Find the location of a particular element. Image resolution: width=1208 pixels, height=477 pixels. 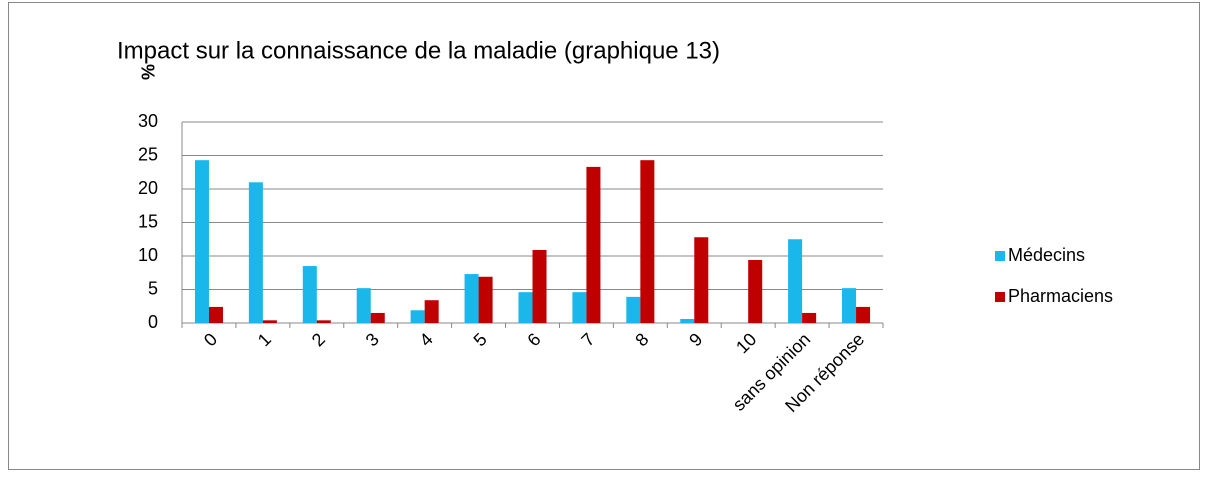

y-tick-label: 0 is located at coordinates (153, 322).